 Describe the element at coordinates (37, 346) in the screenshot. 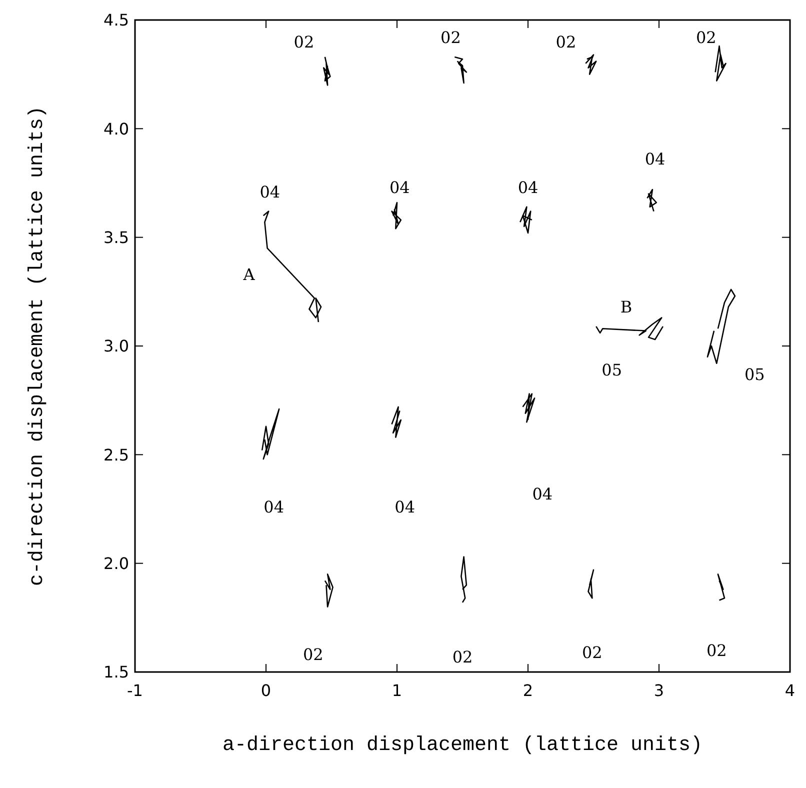

I see `y-axis-title: c-direction displacement (lattice units)` at that location.